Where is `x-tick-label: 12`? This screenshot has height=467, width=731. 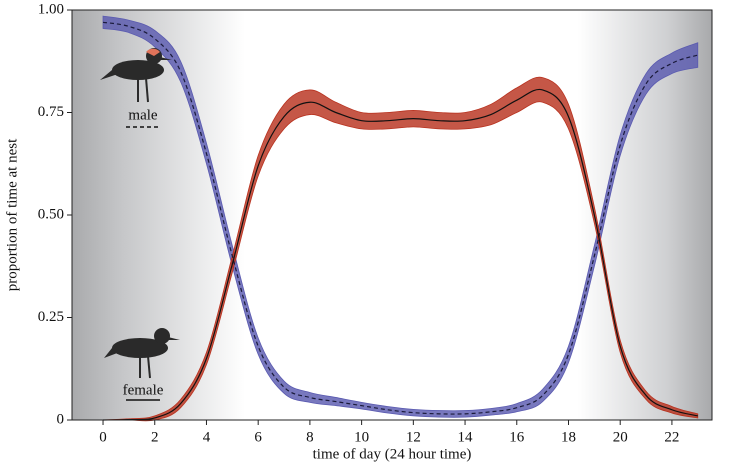
x-tick-label: 12 is located at coordinates (413, 437).